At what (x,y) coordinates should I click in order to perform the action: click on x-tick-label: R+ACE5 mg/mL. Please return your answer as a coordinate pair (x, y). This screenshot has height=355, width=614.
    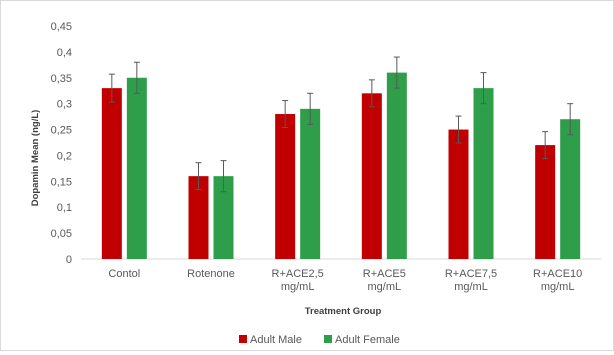
    Looking at the image, I should click on (384, 280).